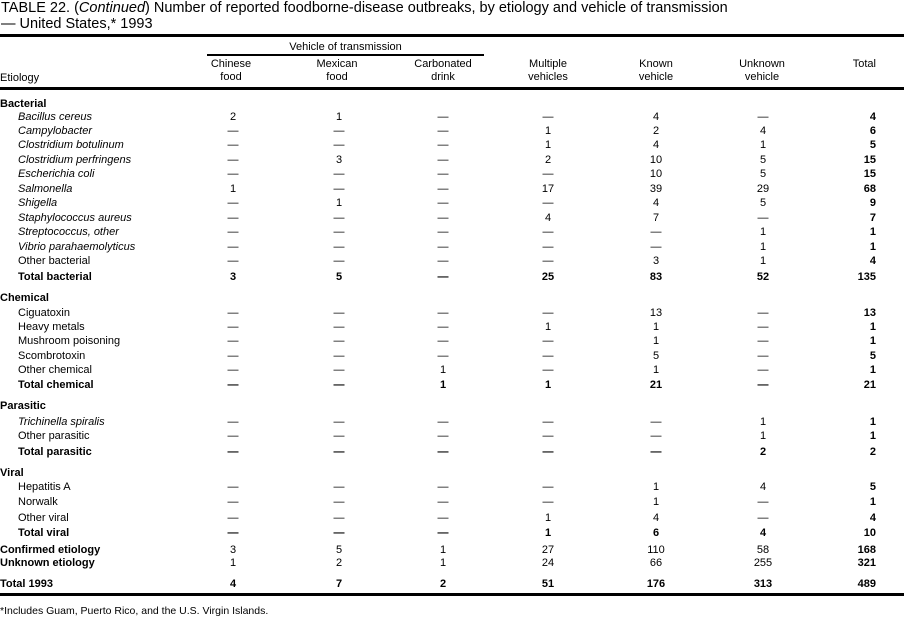  I want to click on value-cell: 27, so click(548, 550).